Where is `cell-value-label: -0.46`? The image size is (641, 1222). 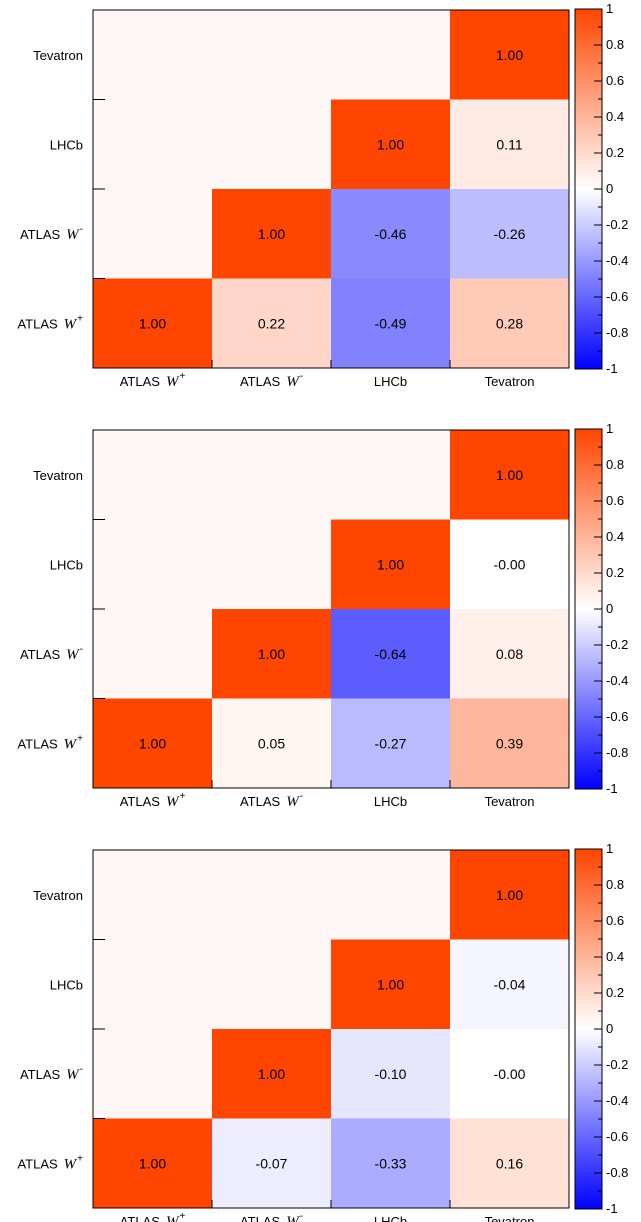 cell-value-label: -0.46 is located at coordinates (391, 234).